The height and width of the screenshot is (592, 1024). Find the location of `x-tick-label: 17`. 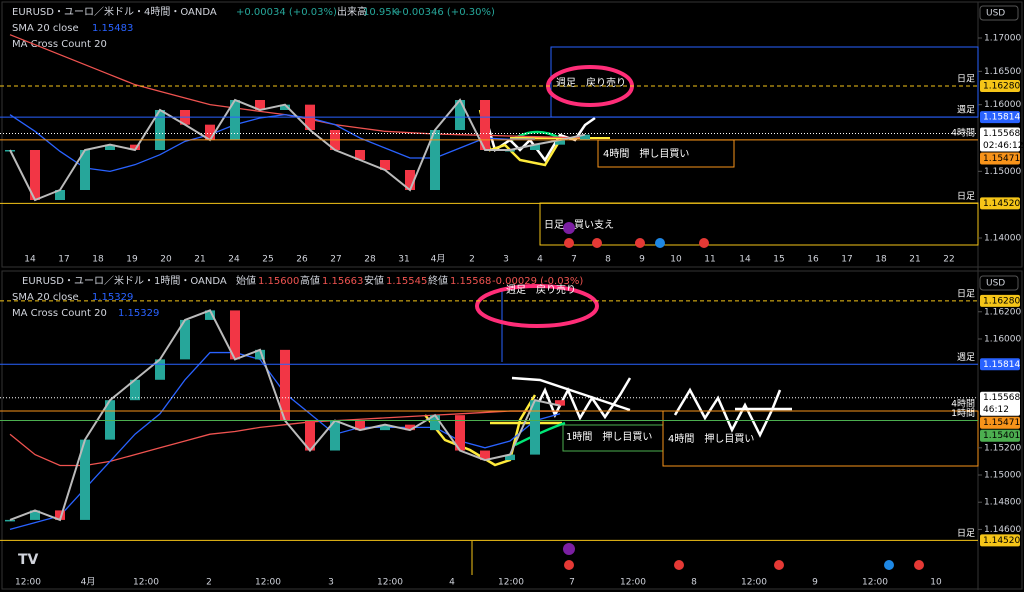

x-tick-label: 17 is located at coordinates (846, 260).